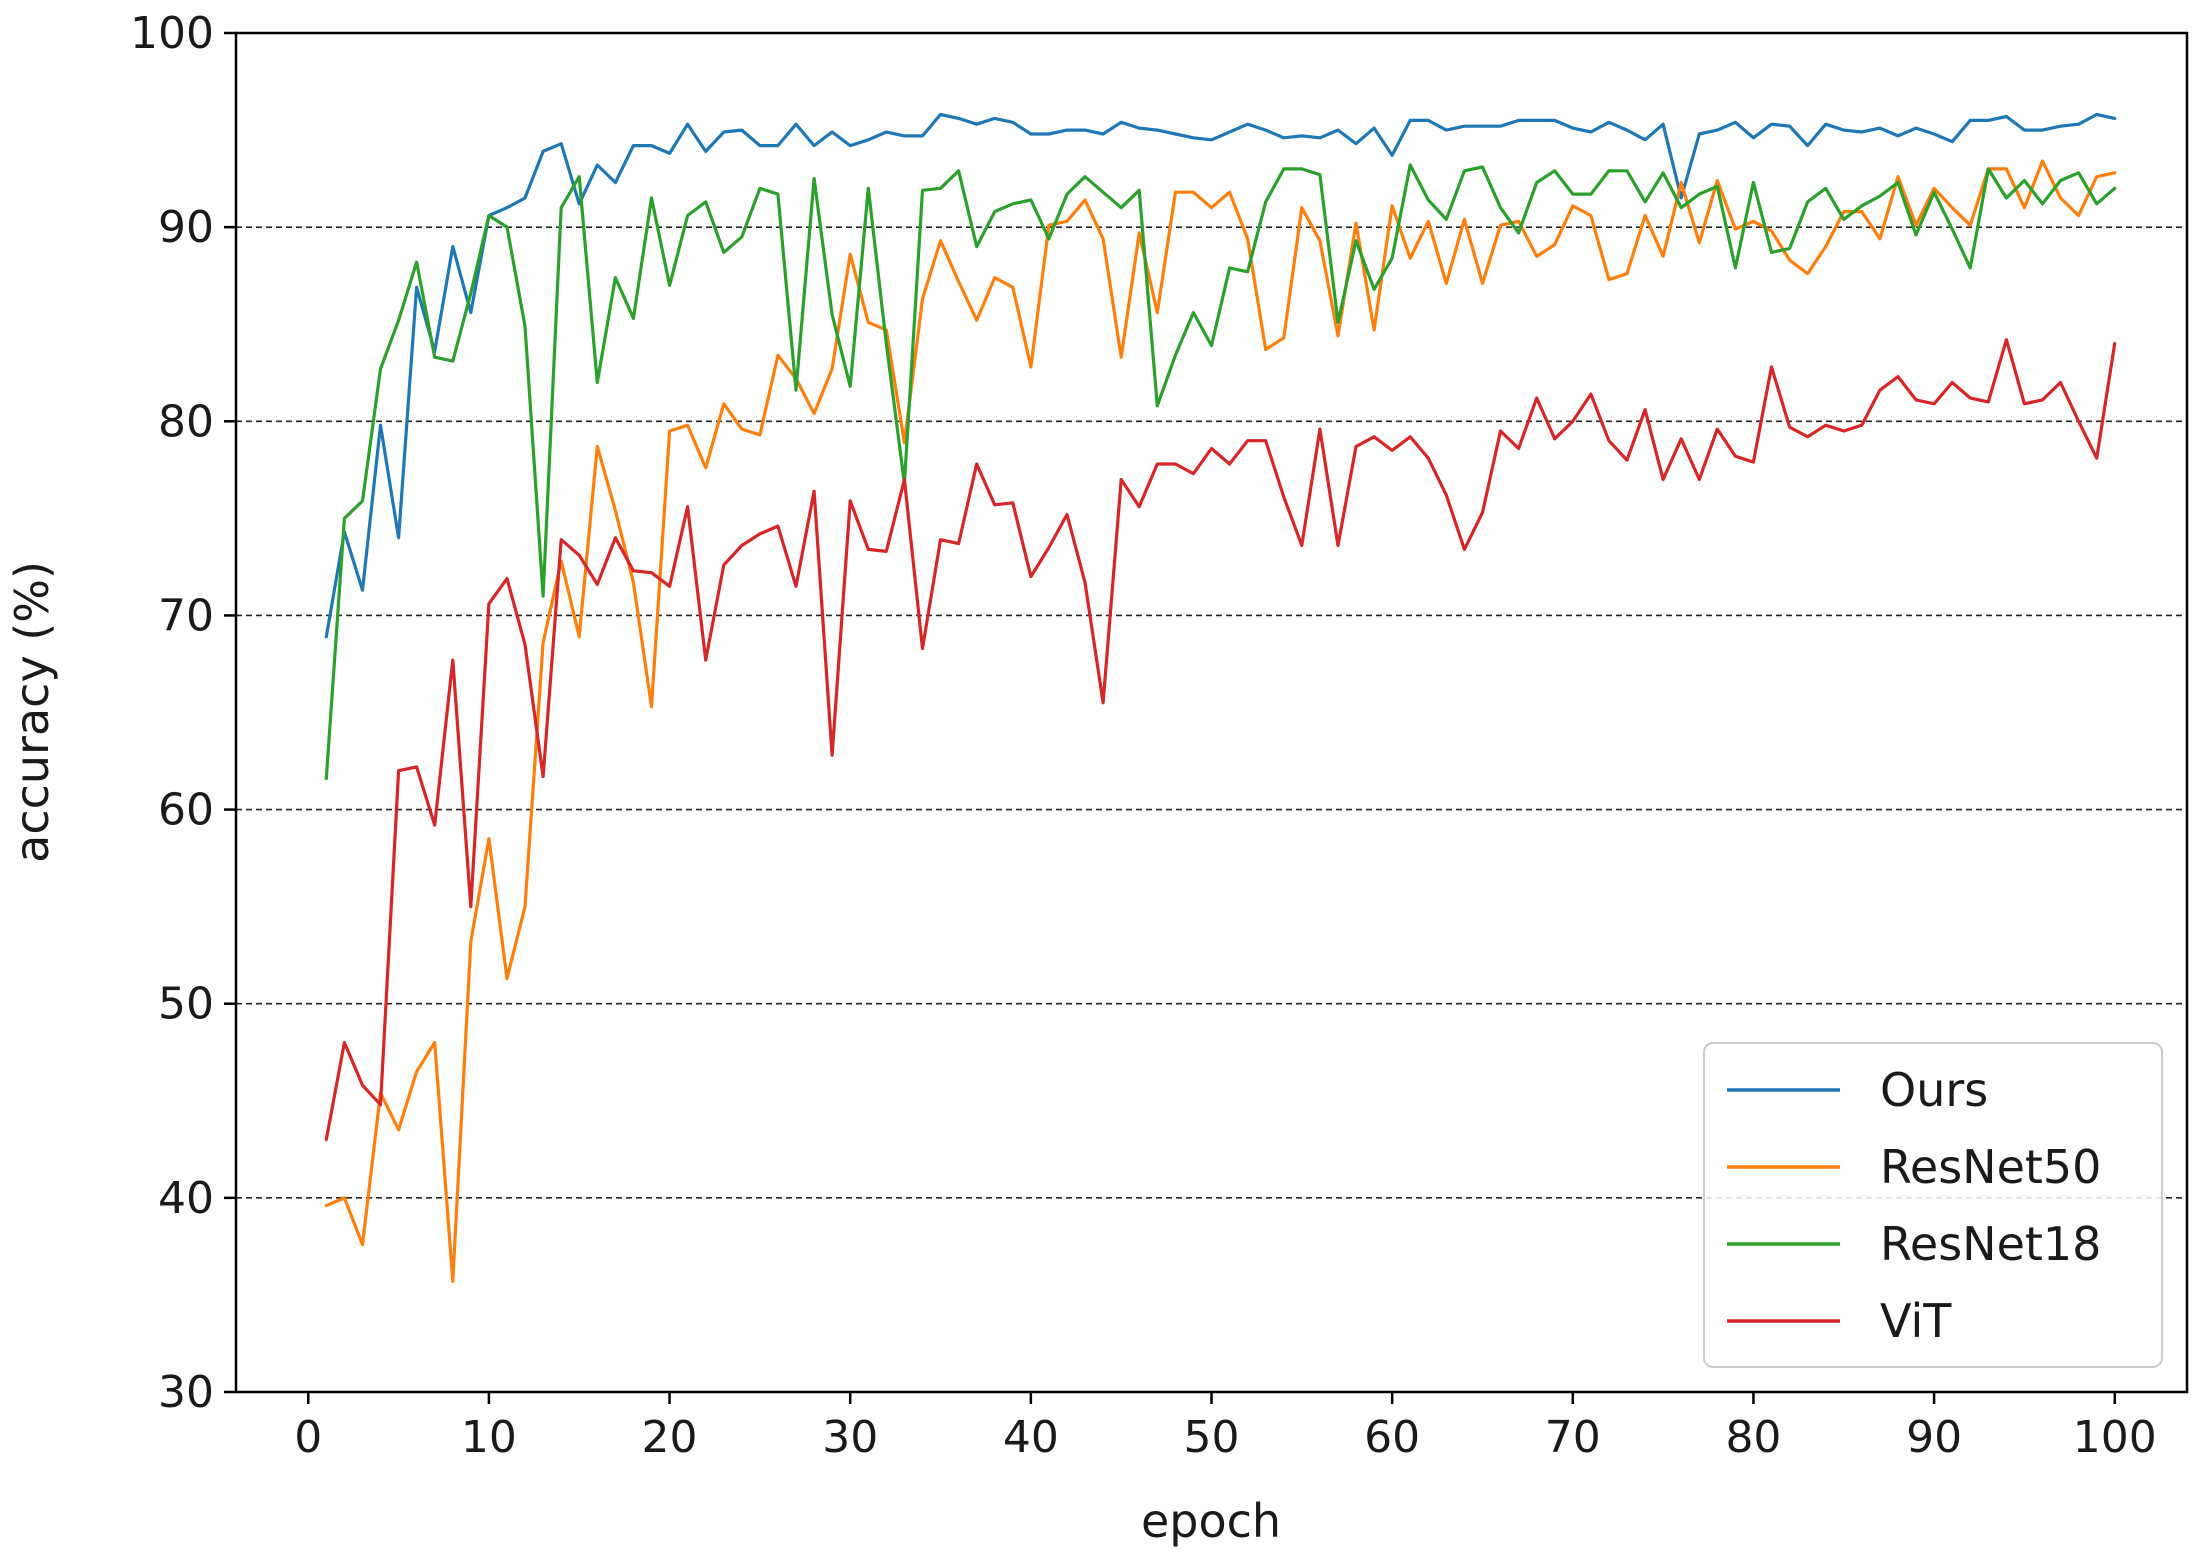 This screenshot has width=2207, height=1558. What do you see at coordinates (308, 1437) in the screenshot?
I see `x-tick-label: 0` at bounding box center [308, 1437].